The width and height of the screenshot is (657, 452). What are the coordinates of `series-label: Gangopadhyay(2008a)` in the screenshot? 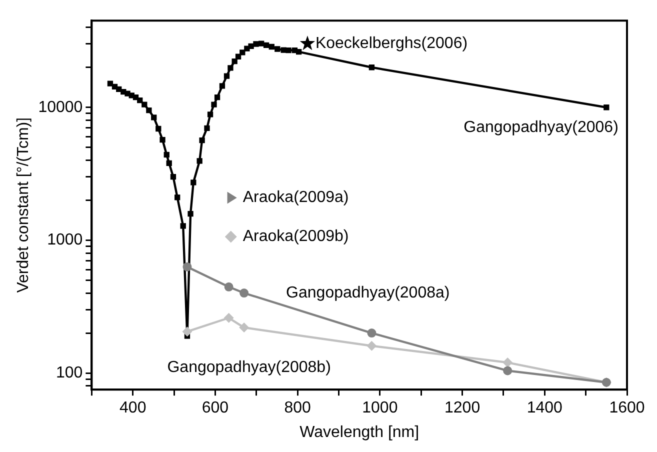 It's located at (368, 293).